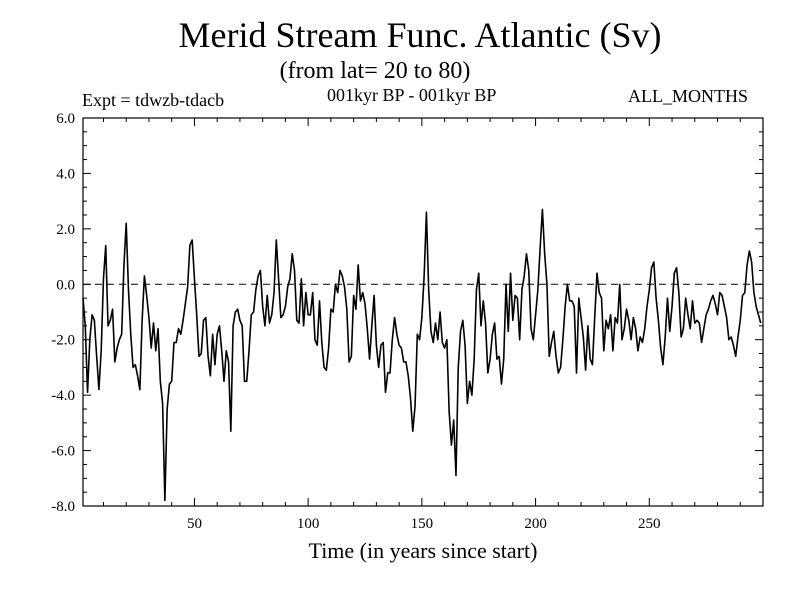  Describe the element at coordinates (65, 230) in the screenshot. I see `y-tick-label: 2.0` at that location.